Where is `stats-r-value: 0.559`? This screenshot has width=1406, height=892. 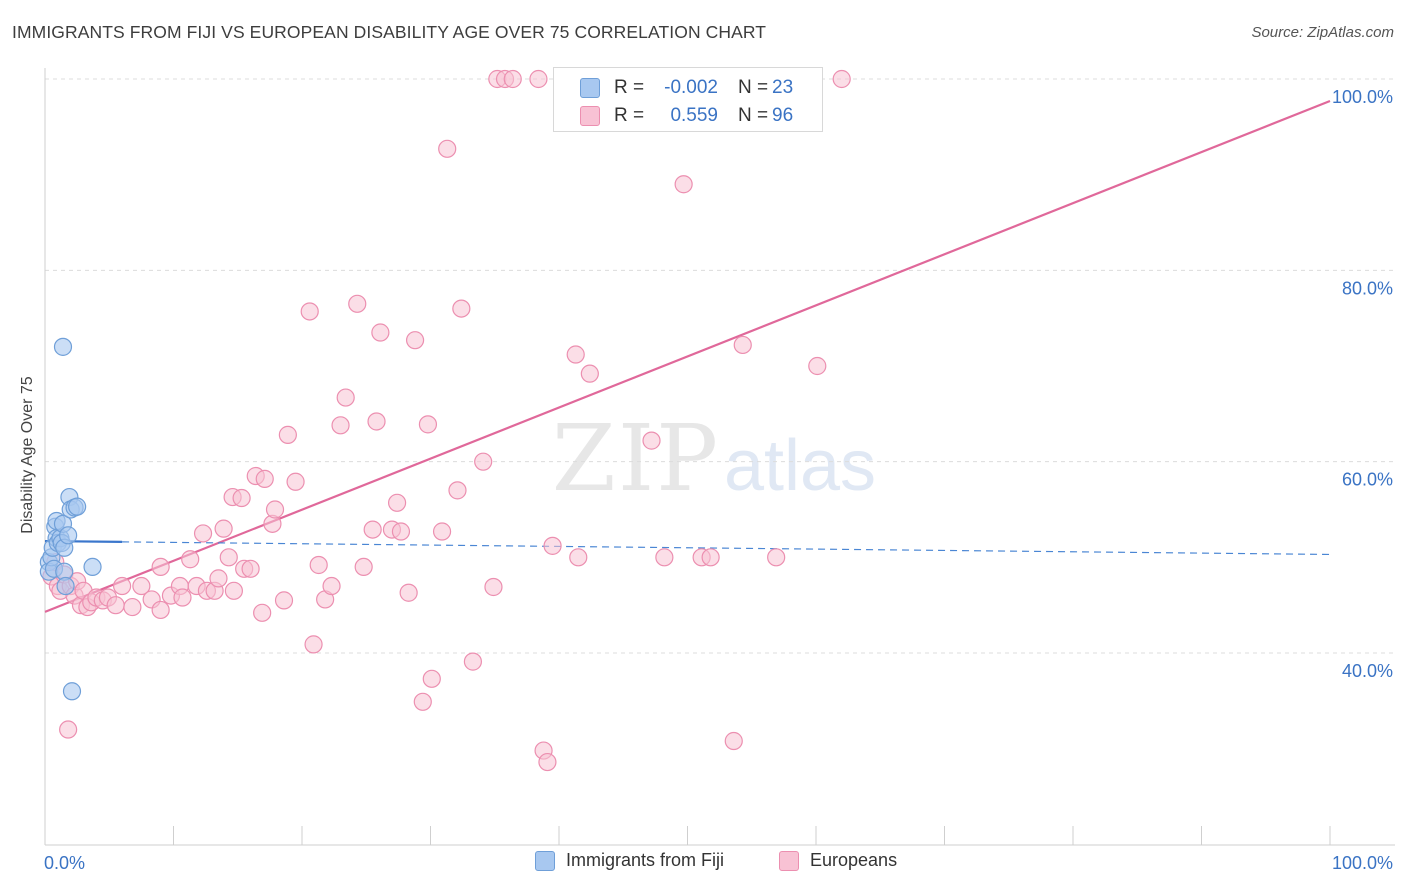 stats-r-value: 0.559 is located at coordinates (694, 115).